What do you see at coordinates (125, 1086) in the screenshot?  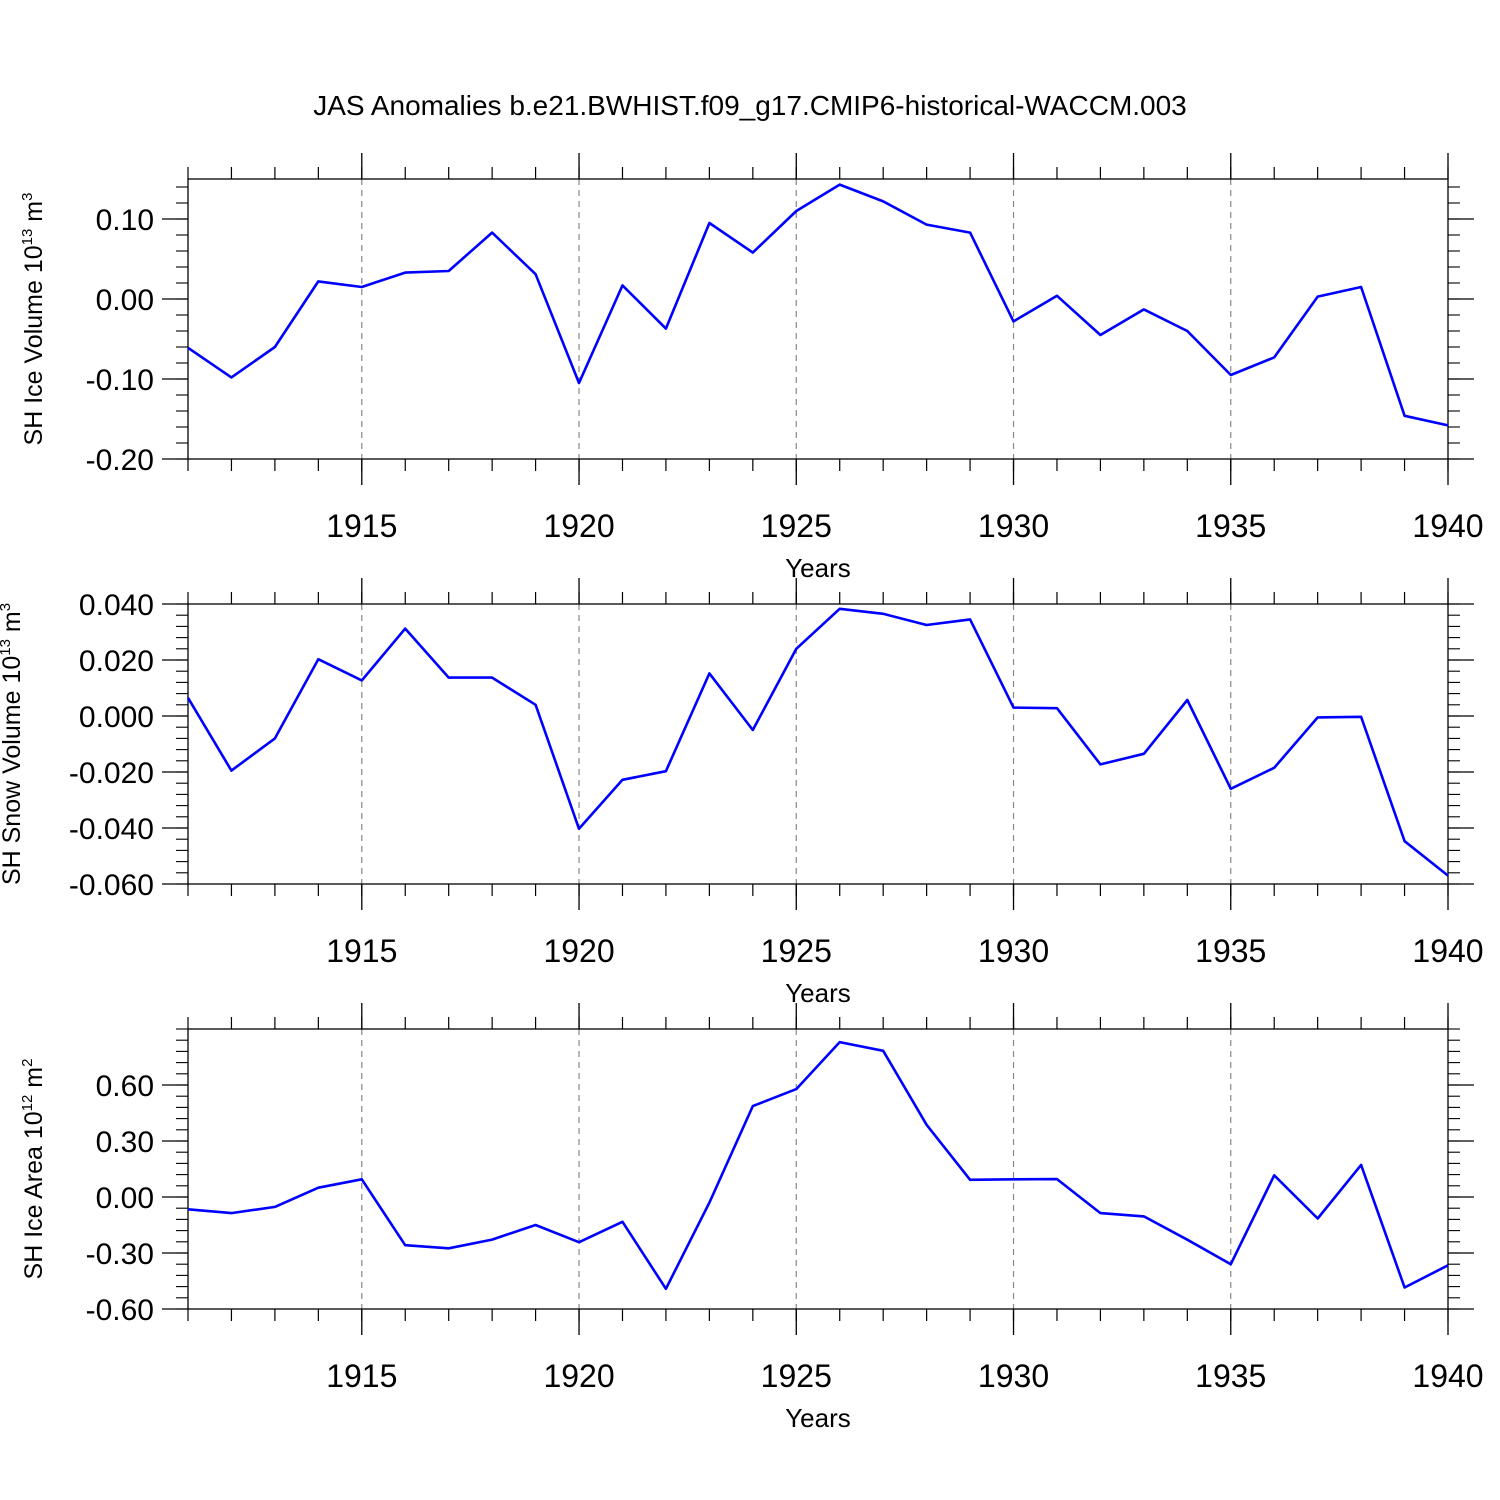 I see `y-tick-label: 0.60` at bounding box center [125, 1086].